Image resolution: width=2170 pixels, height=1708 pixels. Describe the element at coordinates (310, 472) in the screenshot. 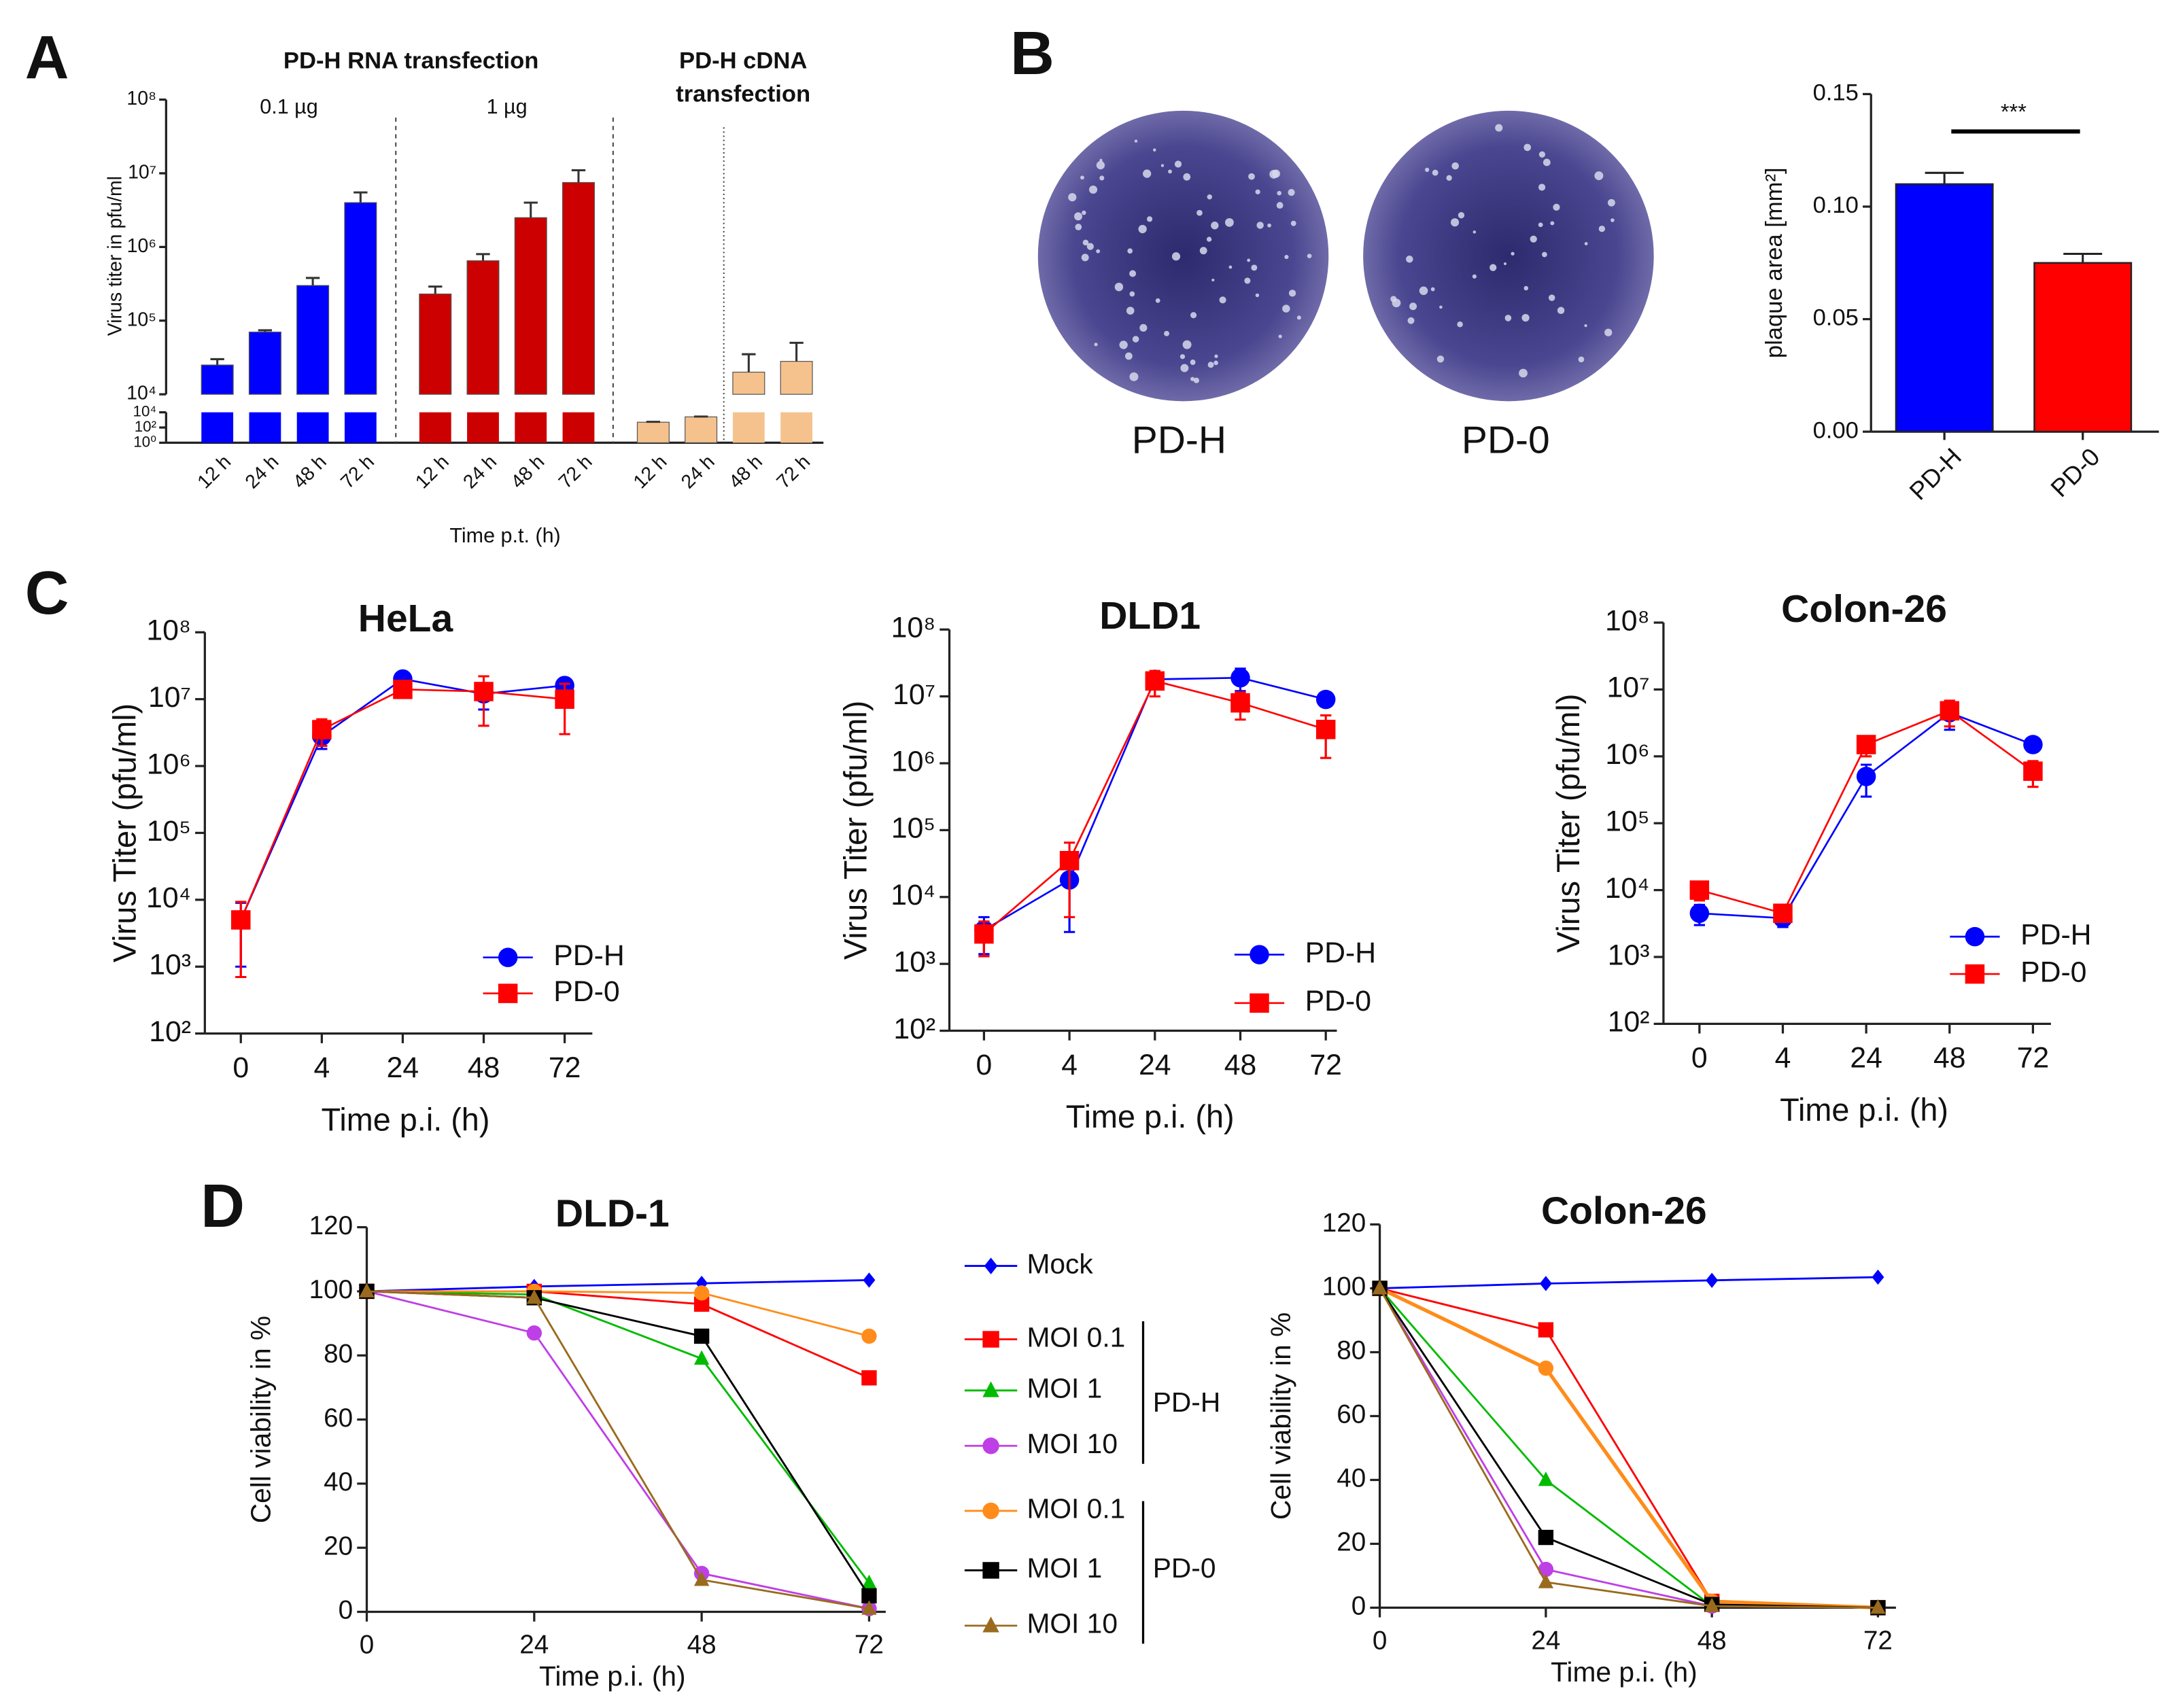

I see `x-tick-label: 48 h` at that location.